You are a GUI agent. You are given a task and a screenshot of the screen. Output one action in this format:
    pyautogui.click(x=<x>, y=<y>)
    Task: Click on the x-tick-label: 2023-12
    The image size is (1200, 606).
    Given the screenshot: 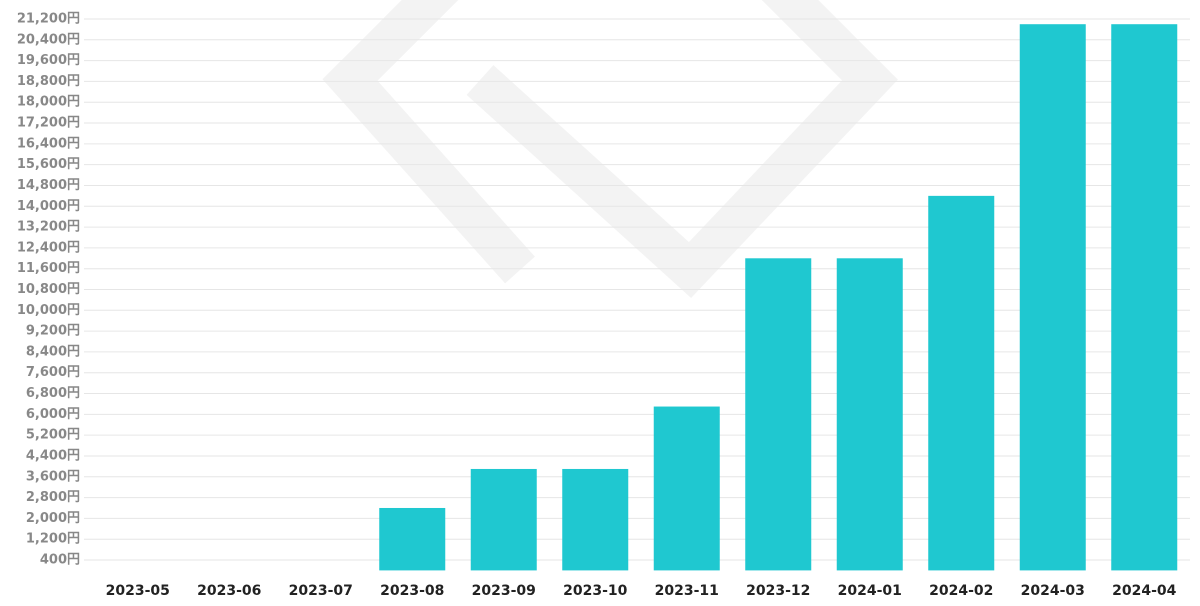 What is the action you would take?
    pyautogui.click(x=778, y=591)
    